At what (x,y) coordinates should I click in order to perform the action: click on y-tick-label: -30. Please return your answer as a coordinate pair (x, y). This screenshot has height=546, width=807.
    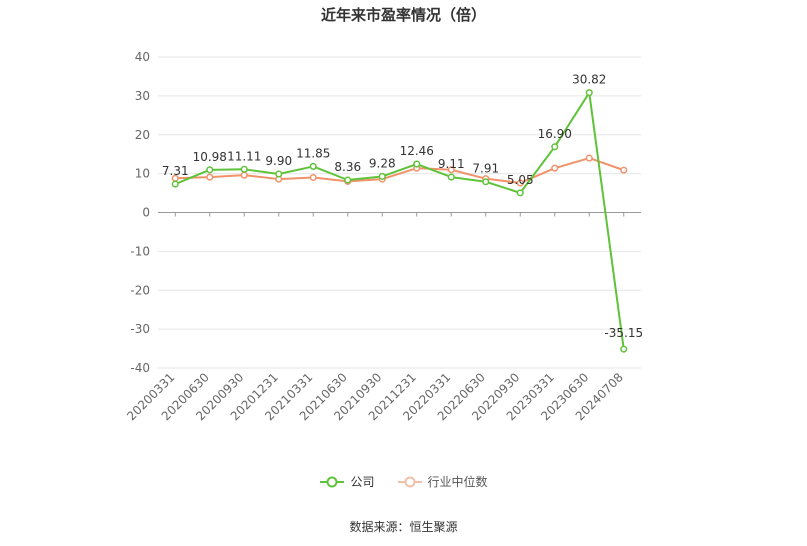
    Looking at the image, I should click on (140, 329).